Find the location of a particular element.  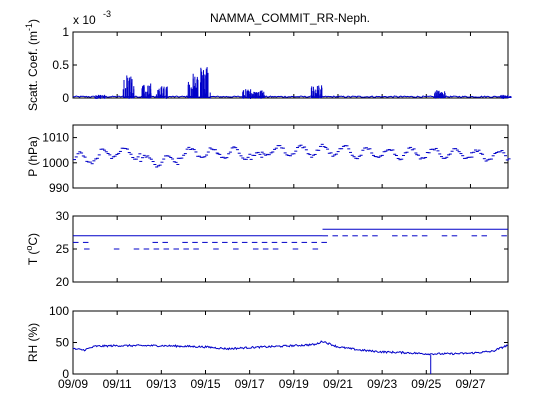

exponent-label: x 10 is located at coordinates (84, 20).